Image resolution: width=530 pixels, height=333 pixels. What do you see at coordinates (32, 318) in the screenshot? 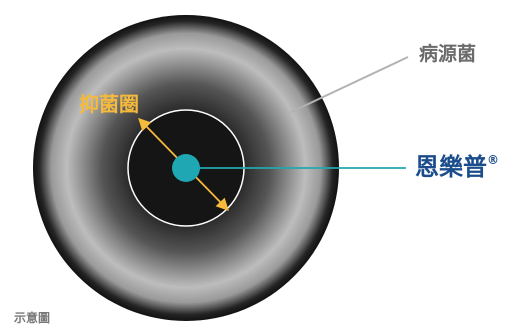
I see `schematic-caption: 示意圖` at bounding box center [32, 318].